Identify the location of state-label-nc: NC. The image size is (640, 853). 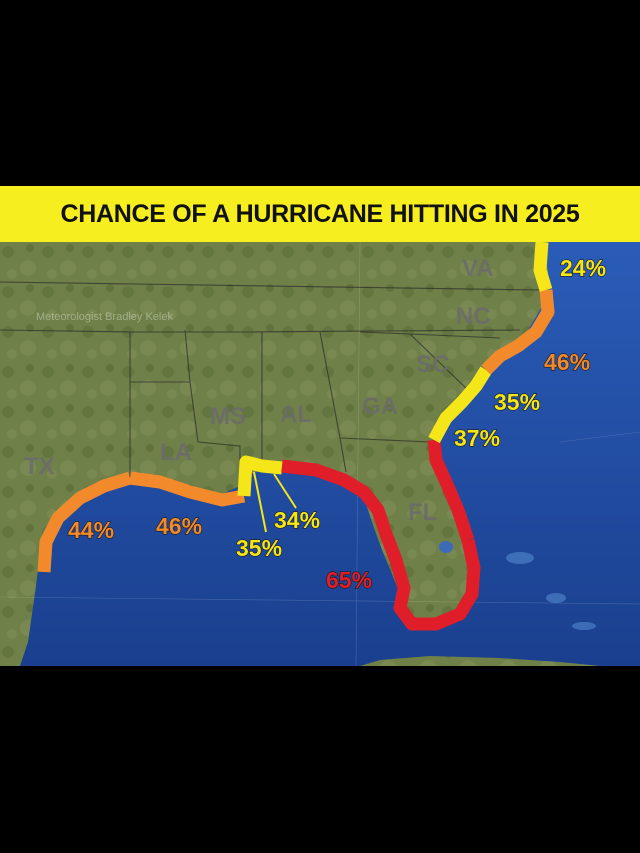
(473, 316).